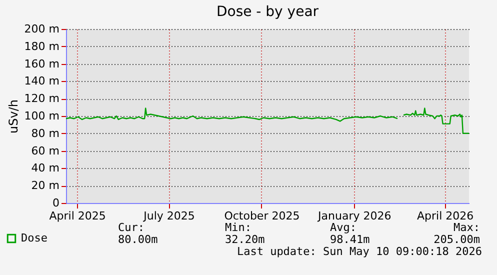  Describe the element at coordinates (138, 239) in the screenshot. I see `text: 80.00m` at that location.